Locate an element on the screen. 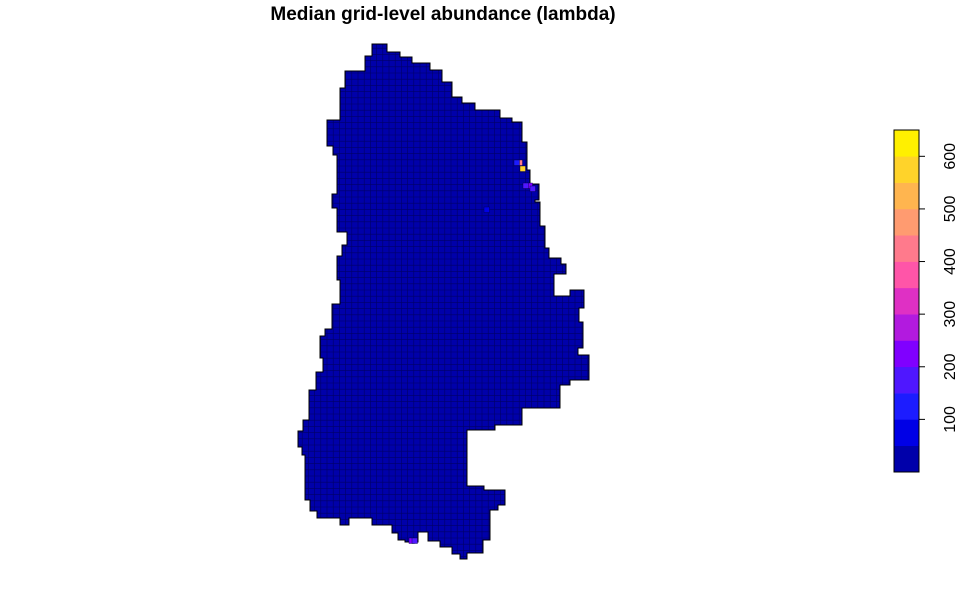 This screenshot has height=600, width=962. legend-tick-label: 600 is located at coordinates (950, 156).